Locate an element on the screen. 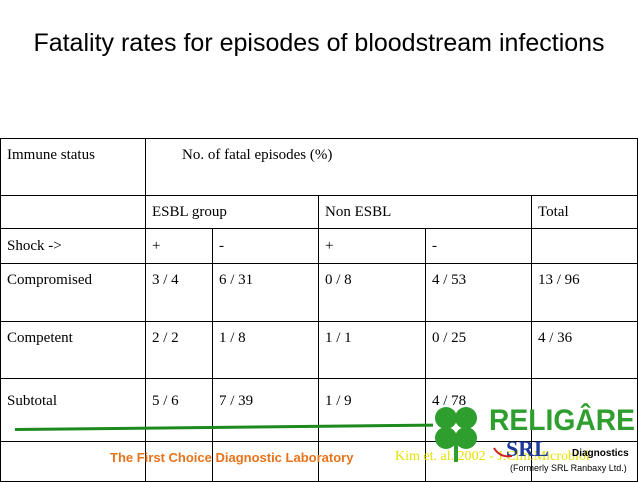 The image size is (638, 482). row-label: Shock -> is located at coordinates (73, 246).